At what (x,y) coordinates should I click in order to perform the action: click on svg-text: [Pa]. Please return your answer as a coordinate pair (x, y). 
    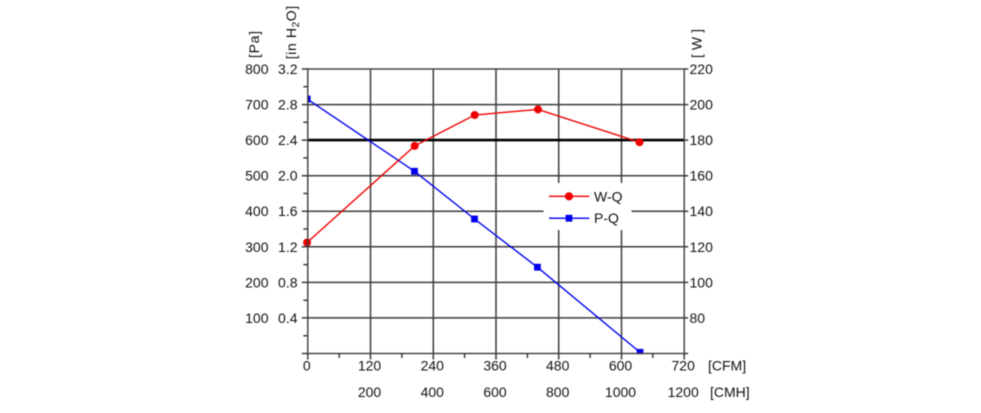
    Looking at the image, I should click on (254, 44).